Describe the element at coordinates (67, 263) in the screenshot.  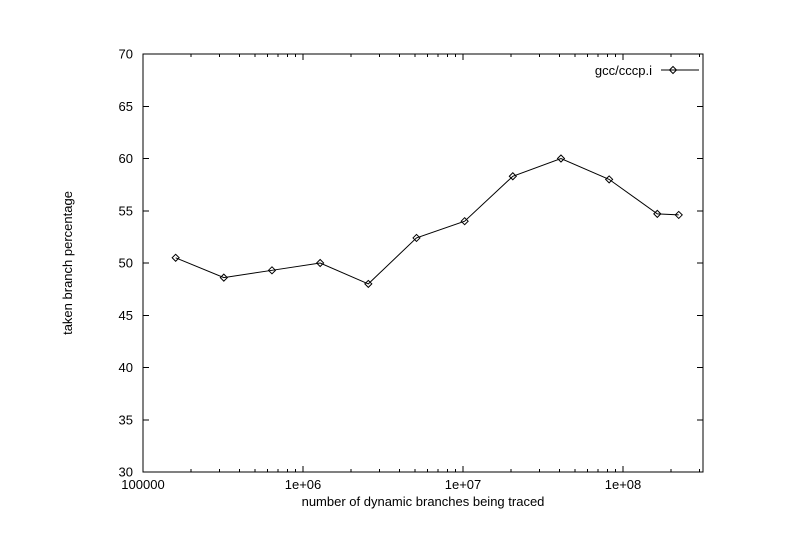
I see `y-axis-label: taken branch percentage` at that location.